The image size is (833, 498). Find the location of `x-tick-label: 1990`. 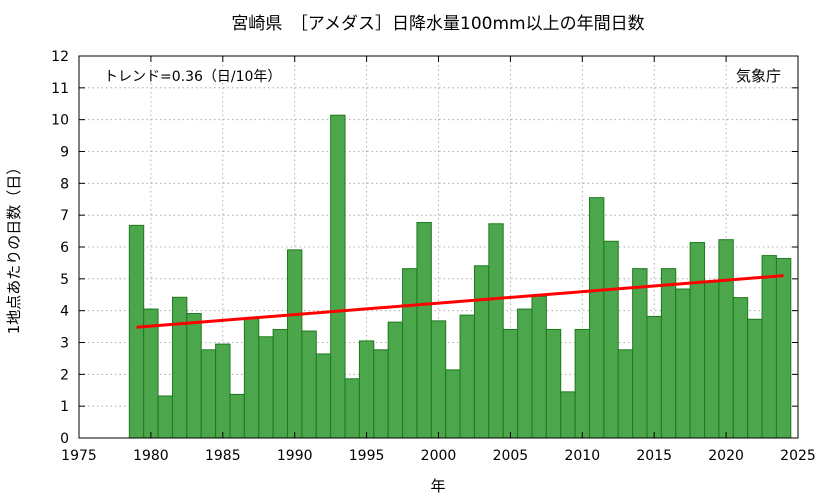

x-tick-label: 1990 is located at coordinates (295, 456).